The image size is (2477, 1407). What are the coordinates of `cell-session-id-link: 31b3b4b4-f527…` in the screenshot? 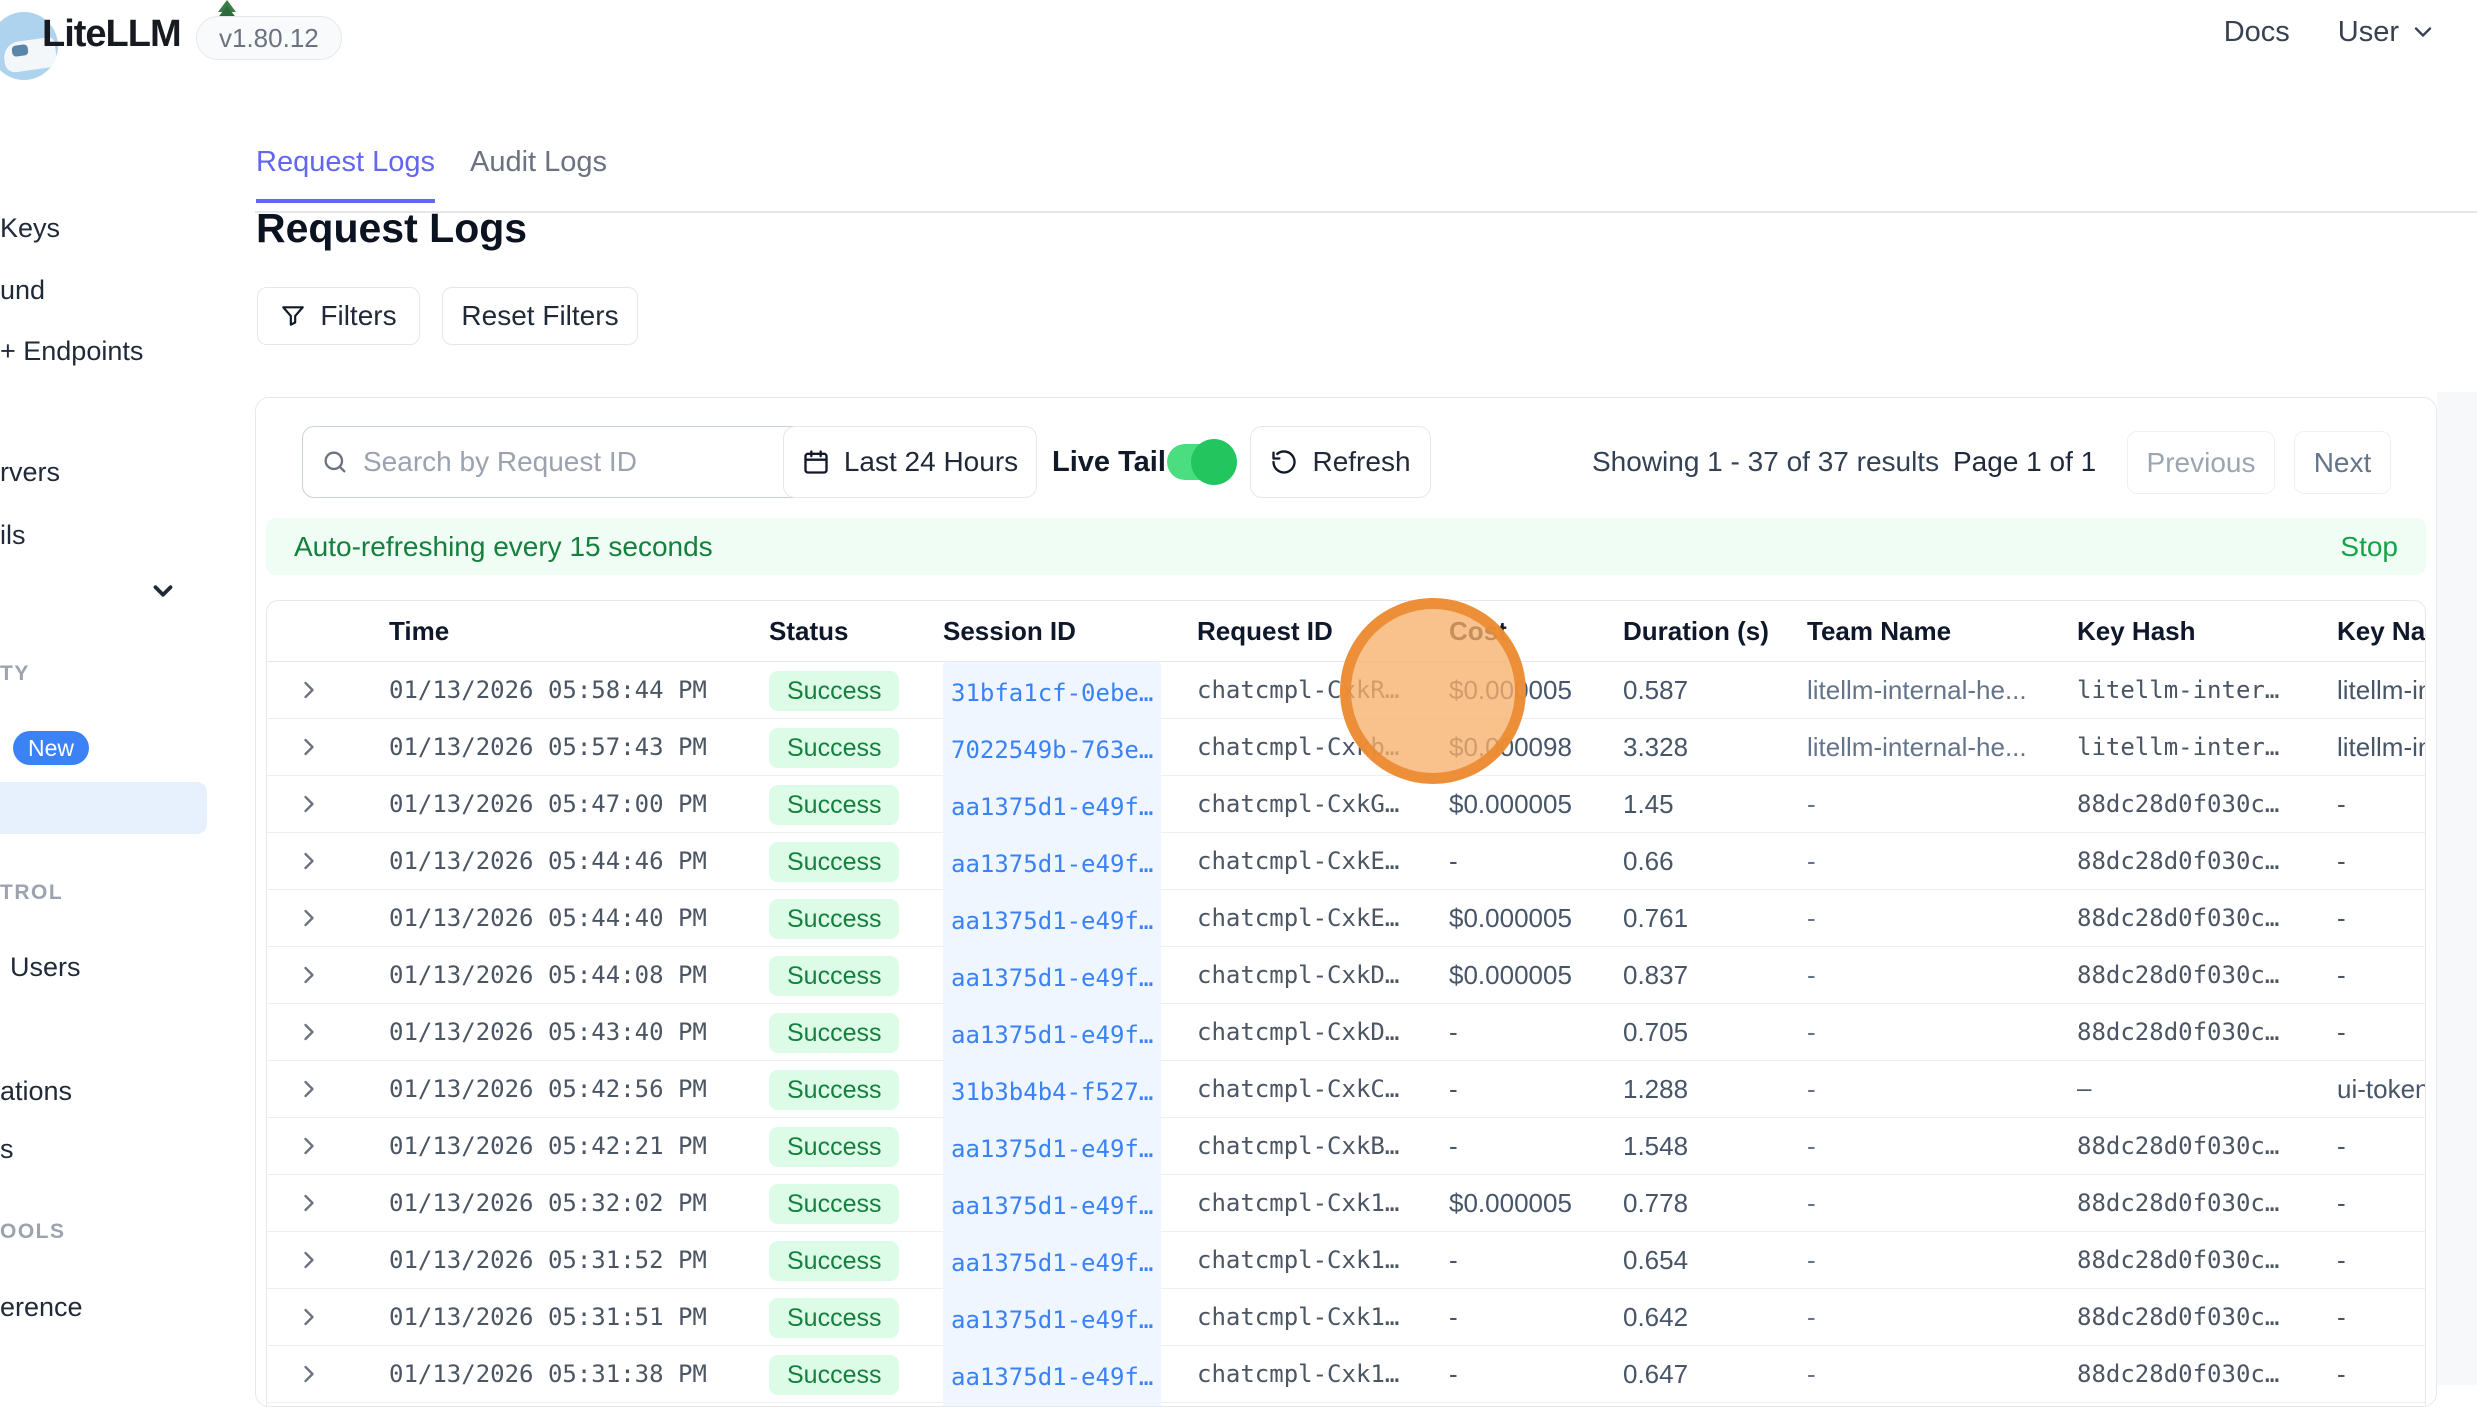 It's located at (1052, 1092).